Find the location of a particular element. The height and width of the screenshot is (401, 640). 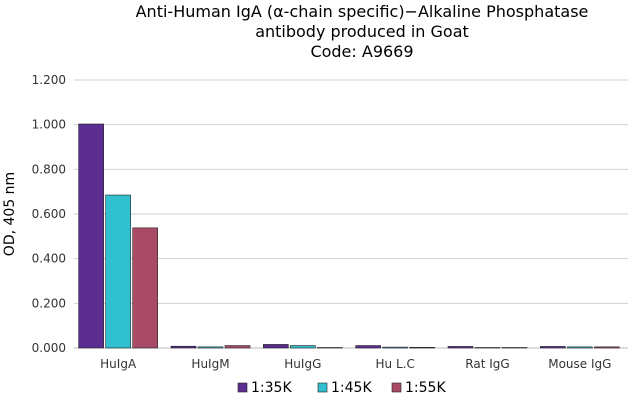

y-tick-label: 0.200 is located at coordinates (49, 303).